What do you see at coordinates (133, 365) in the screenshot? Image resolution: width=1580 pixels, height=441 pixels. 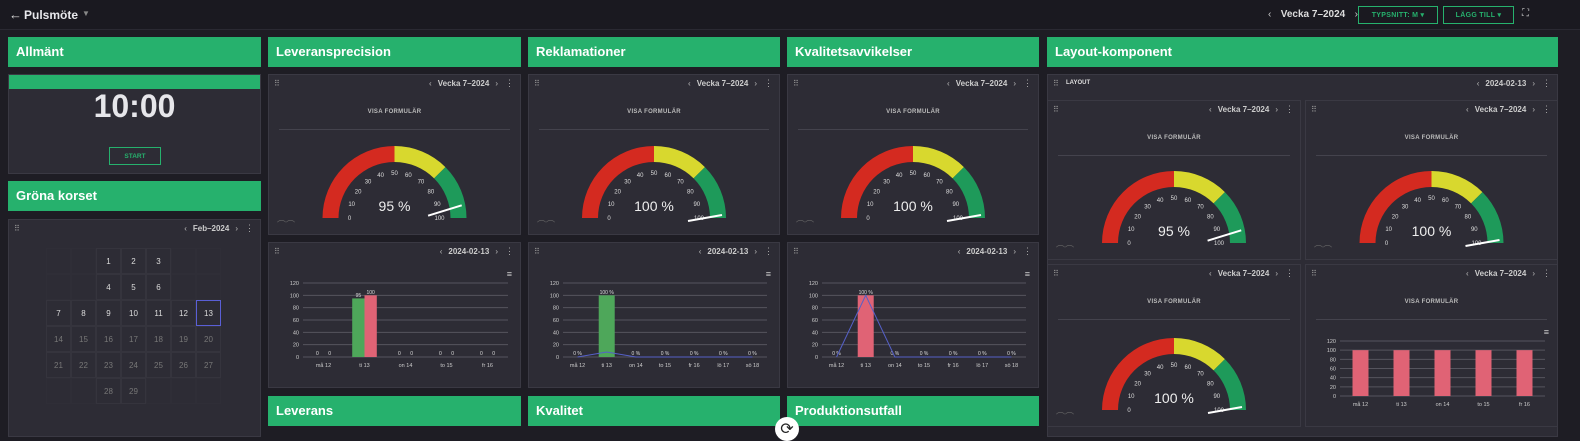 I see `calendar-day: 24` at bounding box center [133, 365].